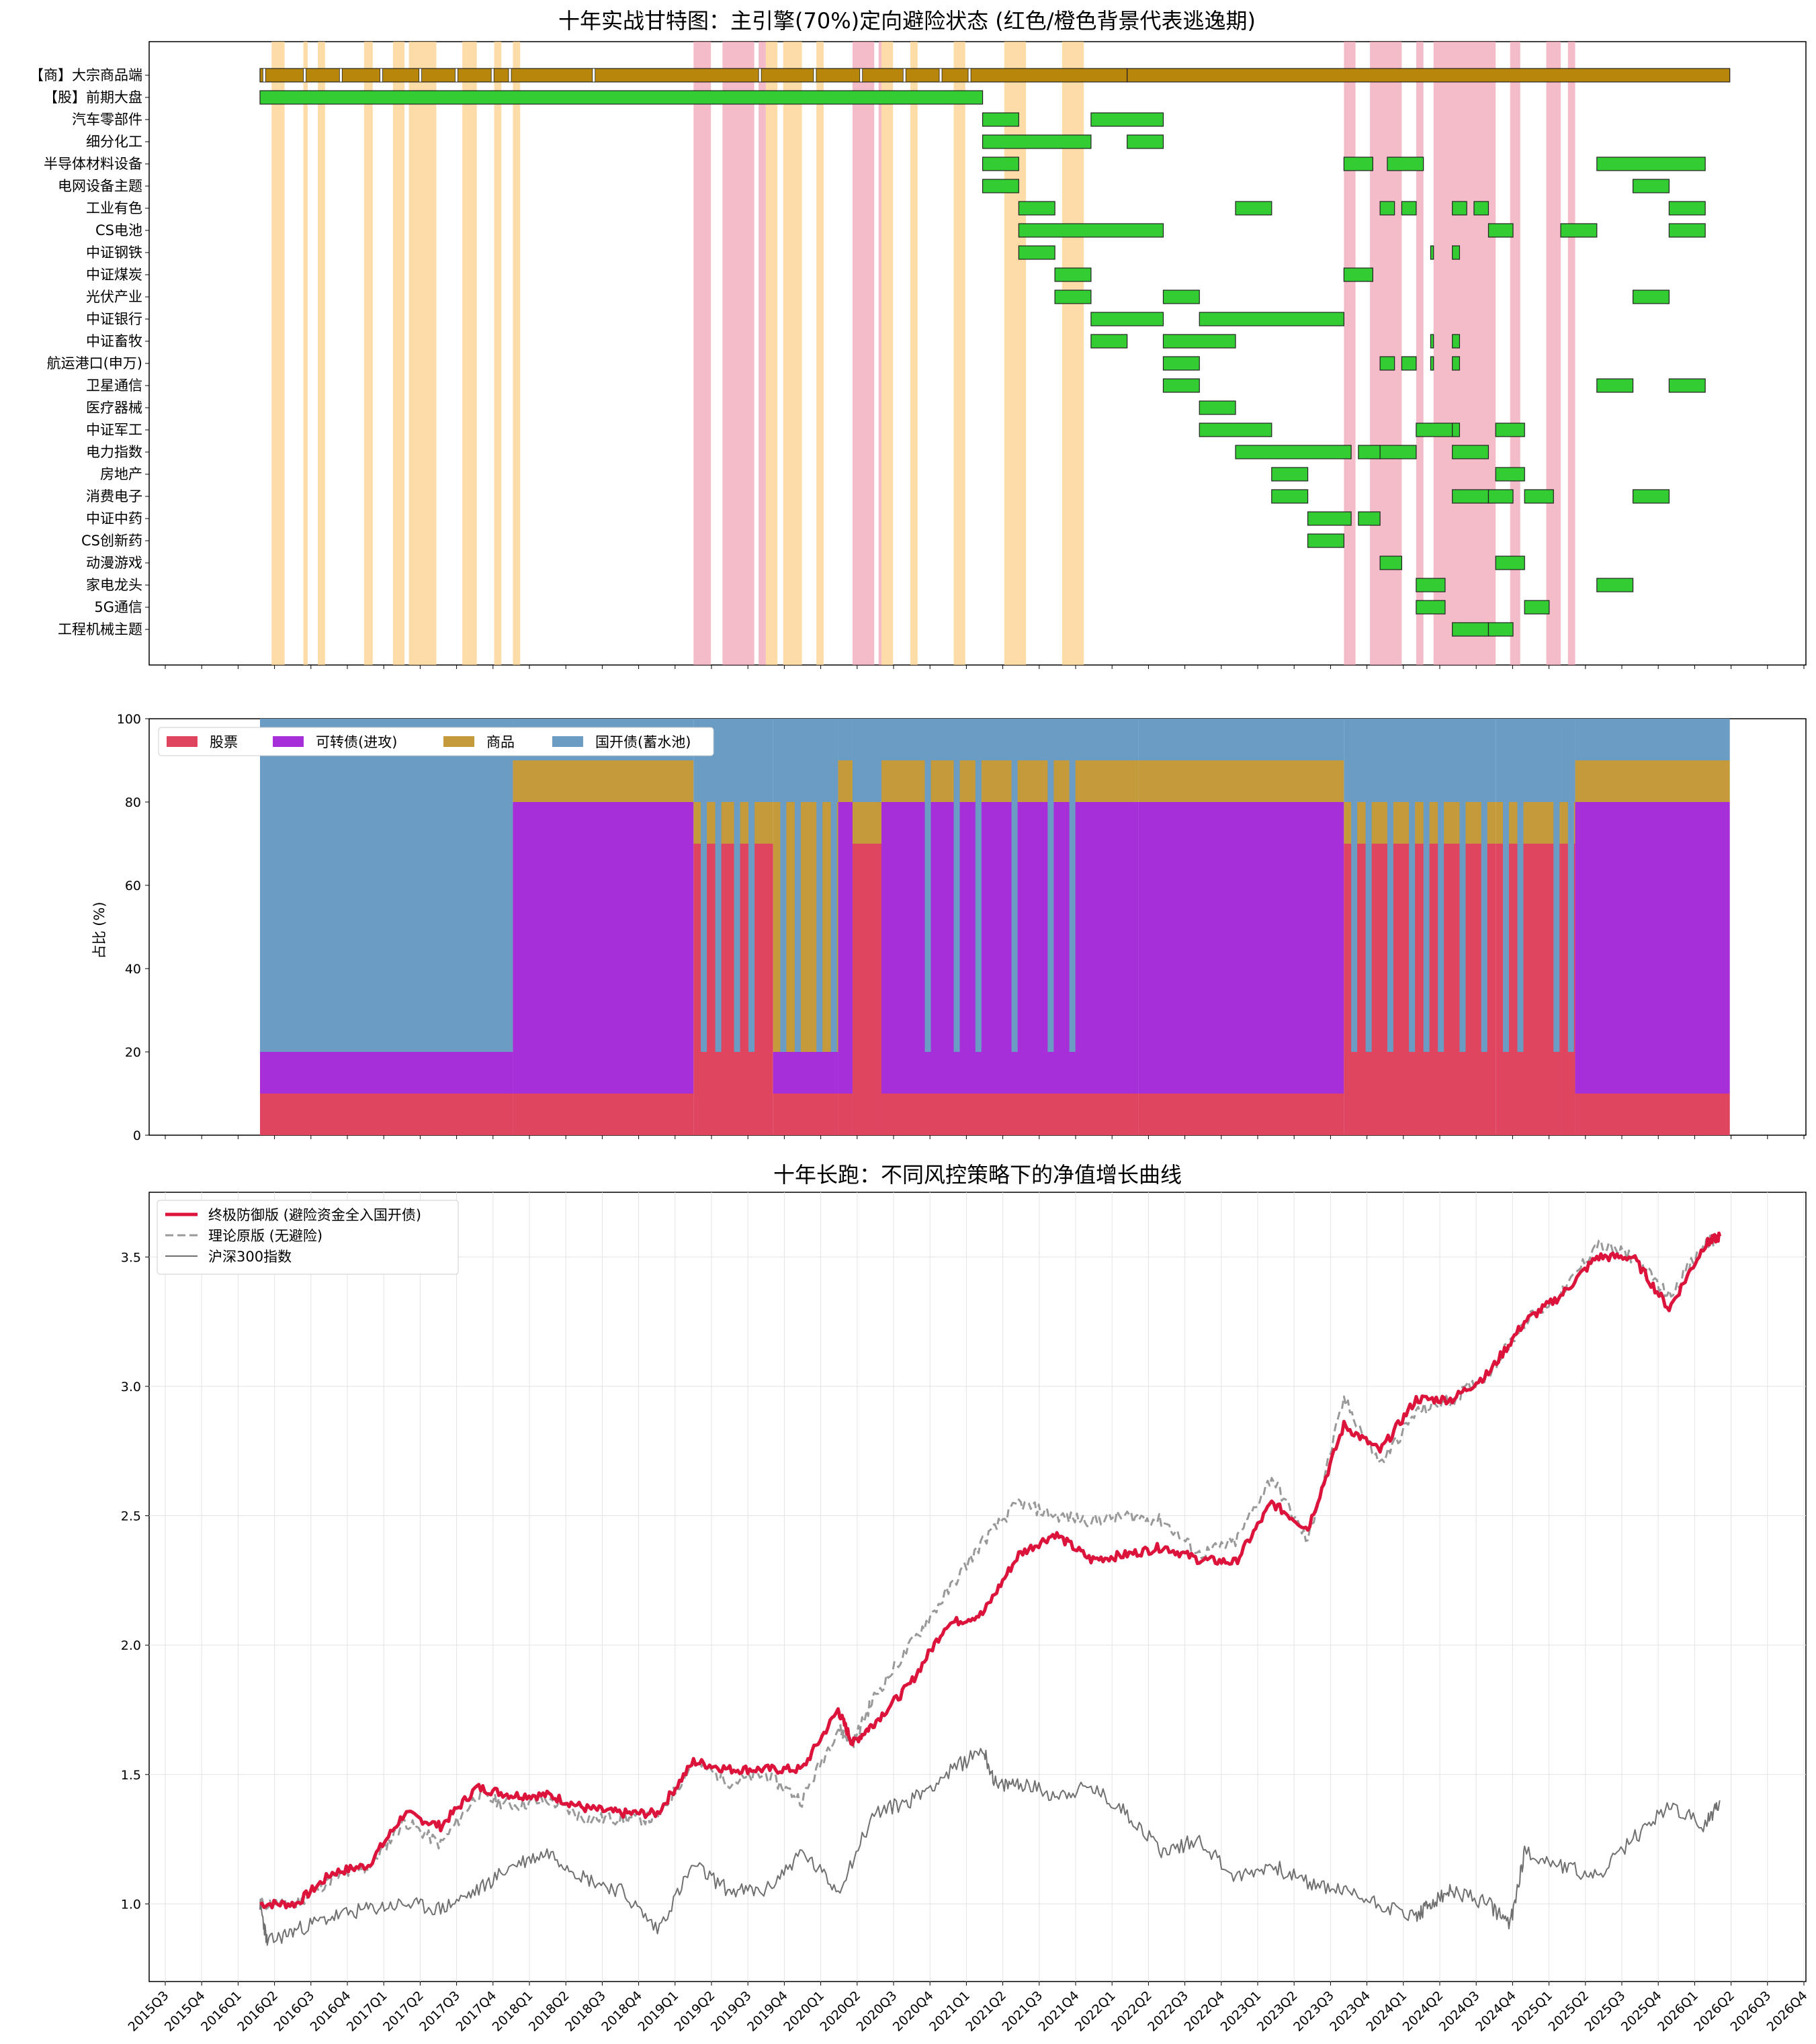  I want to click on nav-ytick-label: 3.0, so click(131, 1387).